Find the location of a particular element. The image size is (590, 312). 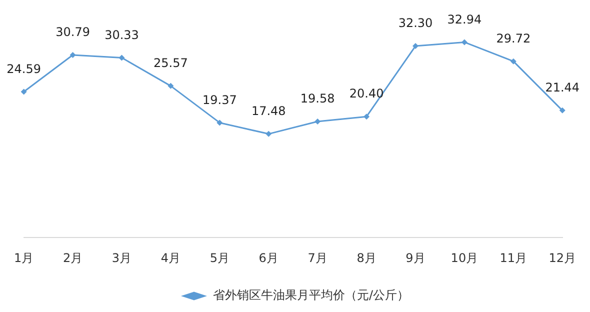

x-tick-label: 1月 is located at coordinates (24, 257).